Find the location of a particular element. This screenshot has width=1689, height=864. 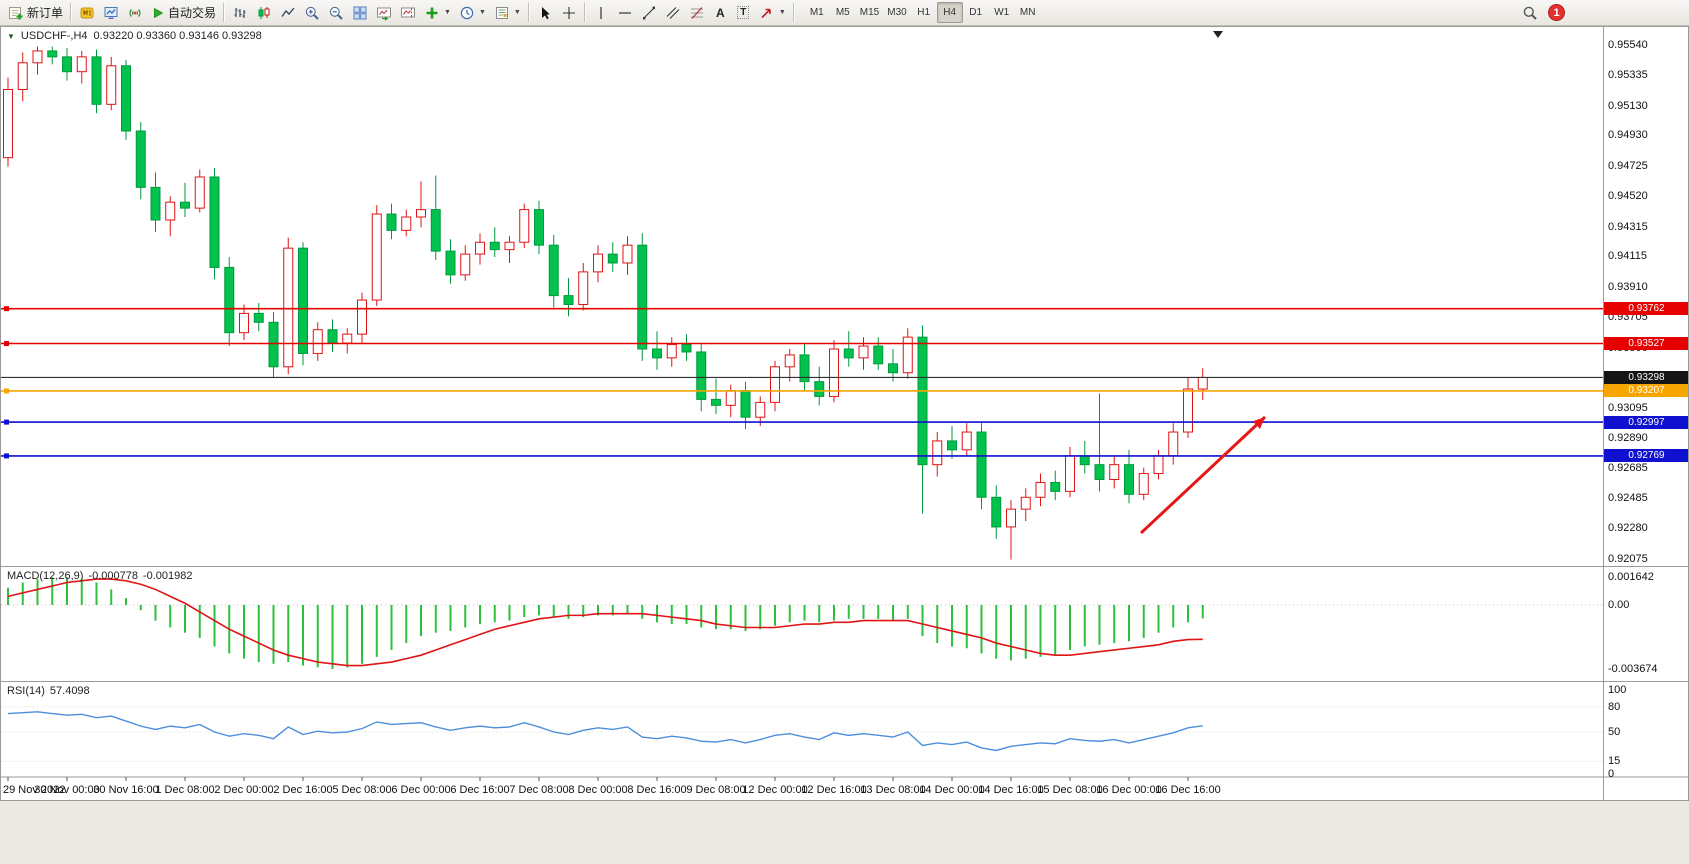

crosshair-button is located at coordinates (569, 12).